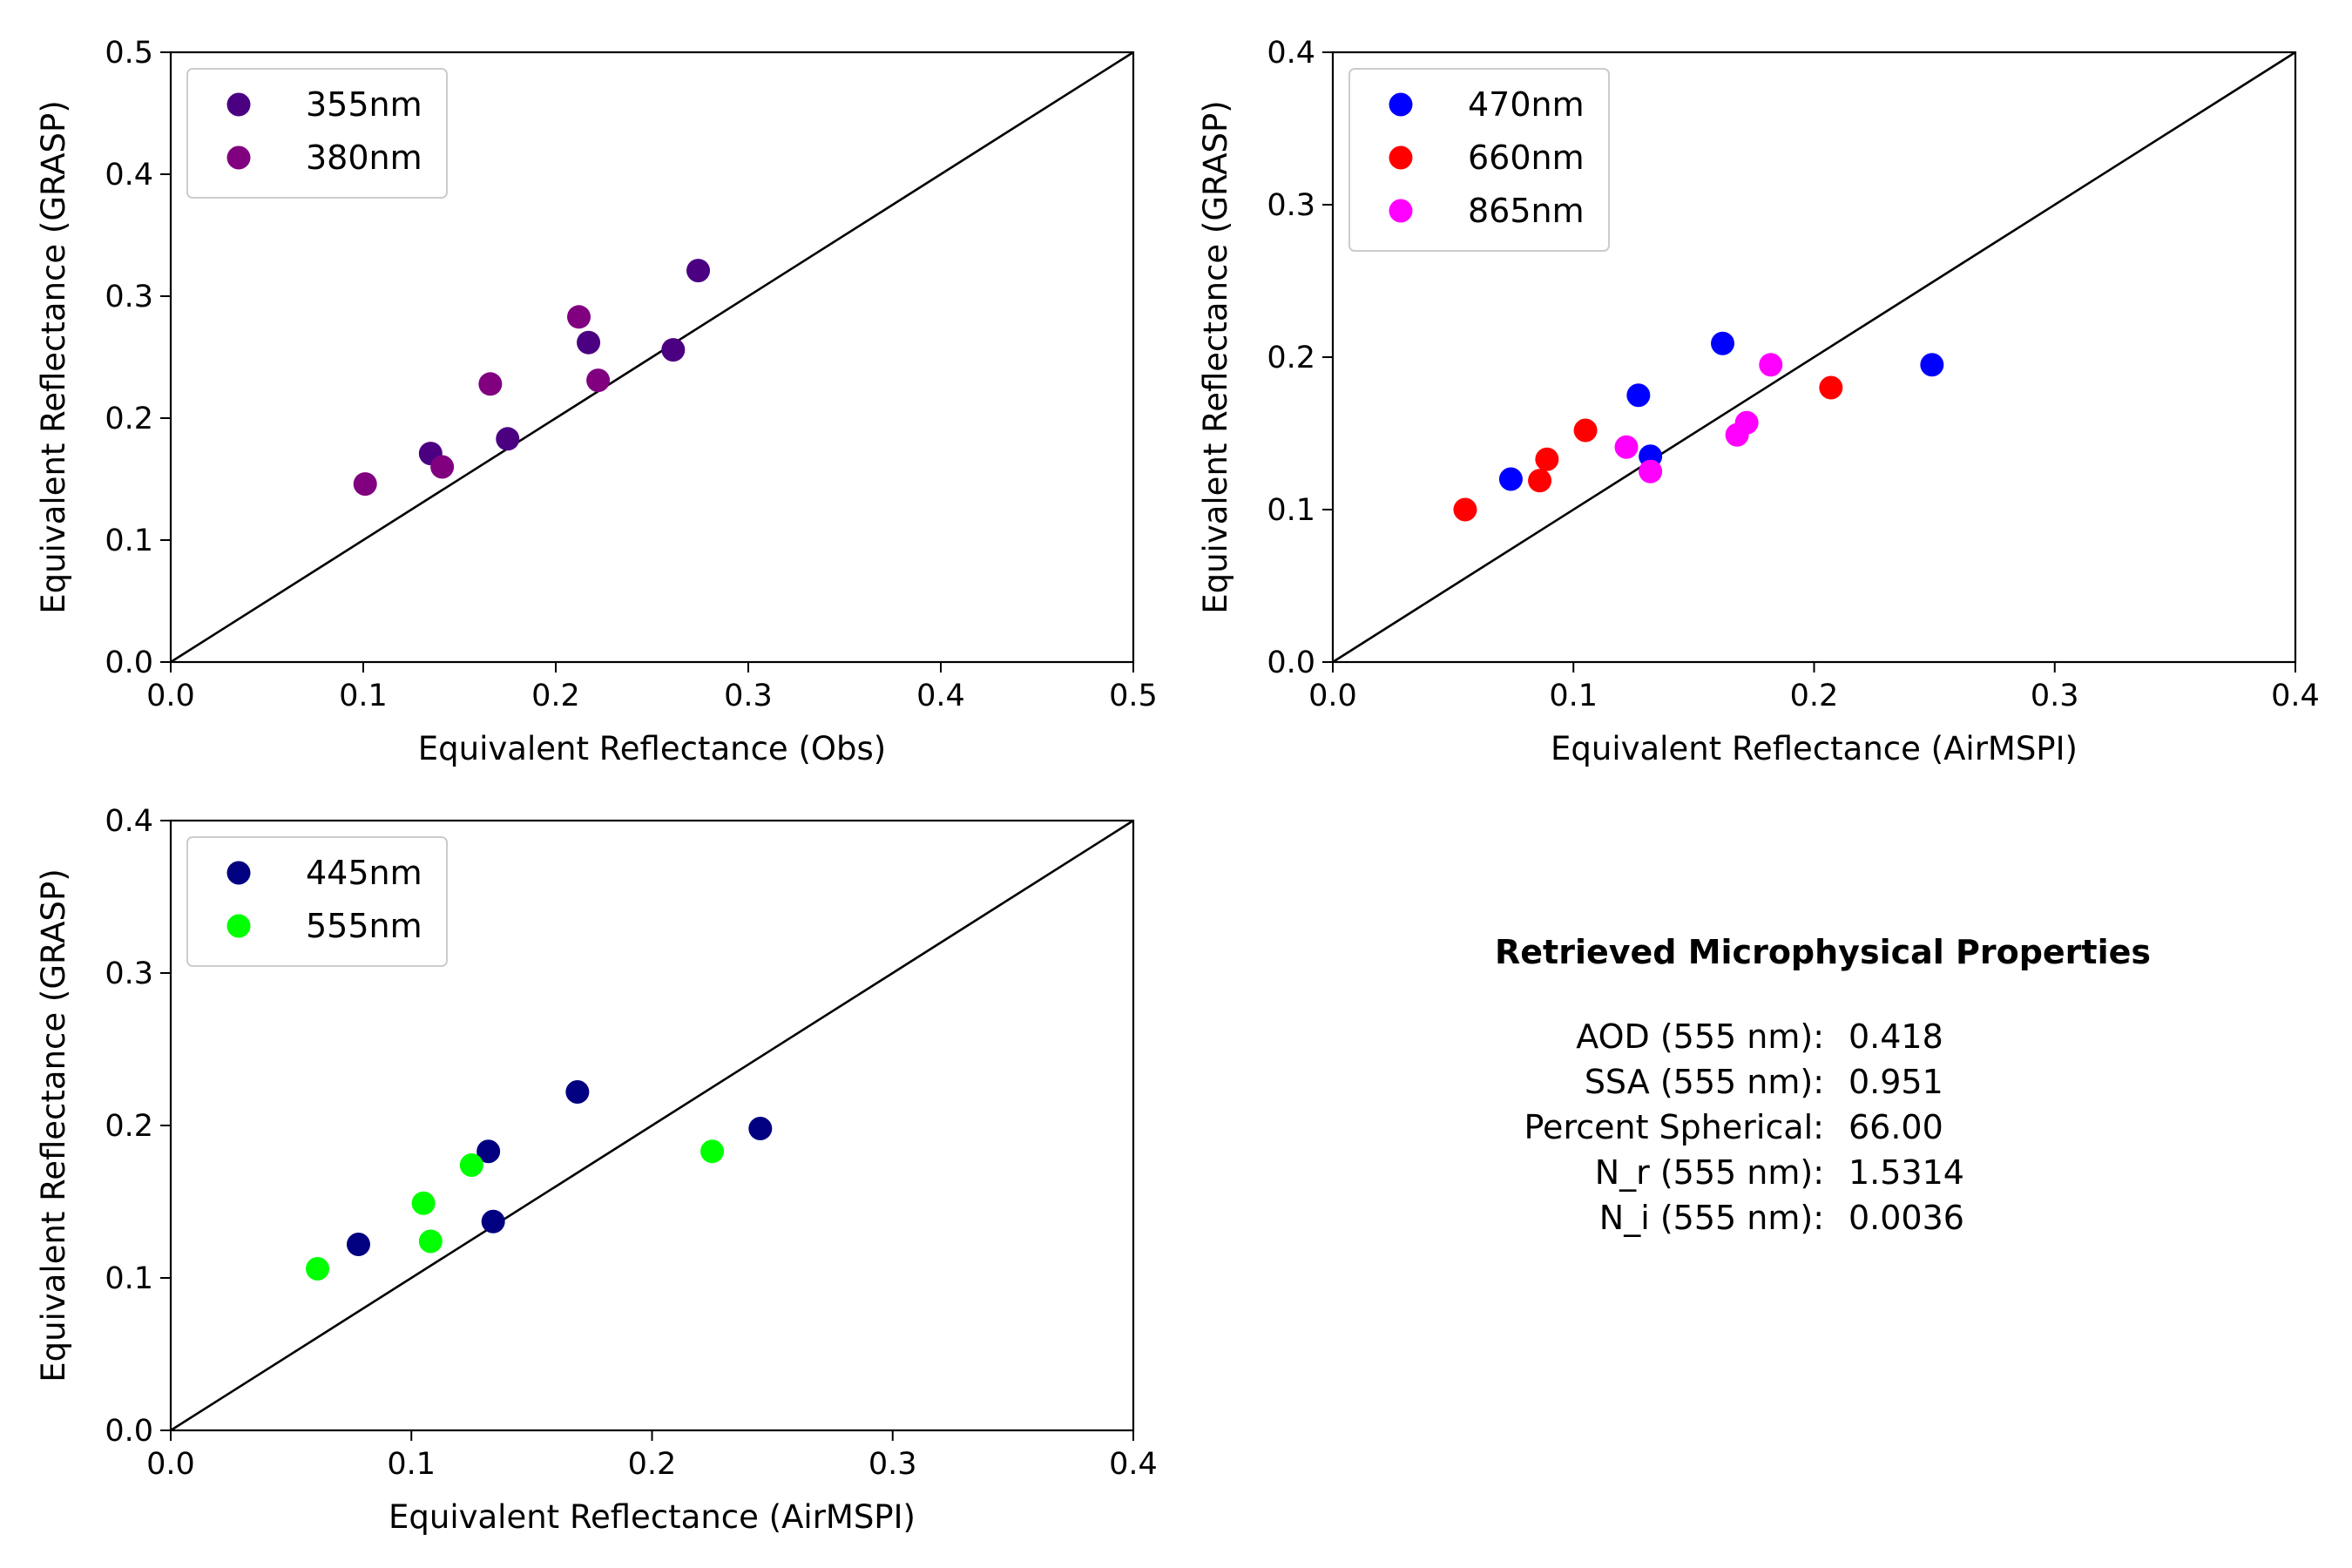 This screenshot has height=1568, width=2352. I want to click on property-label: Percent Spherical:, so click(1674, 1127).